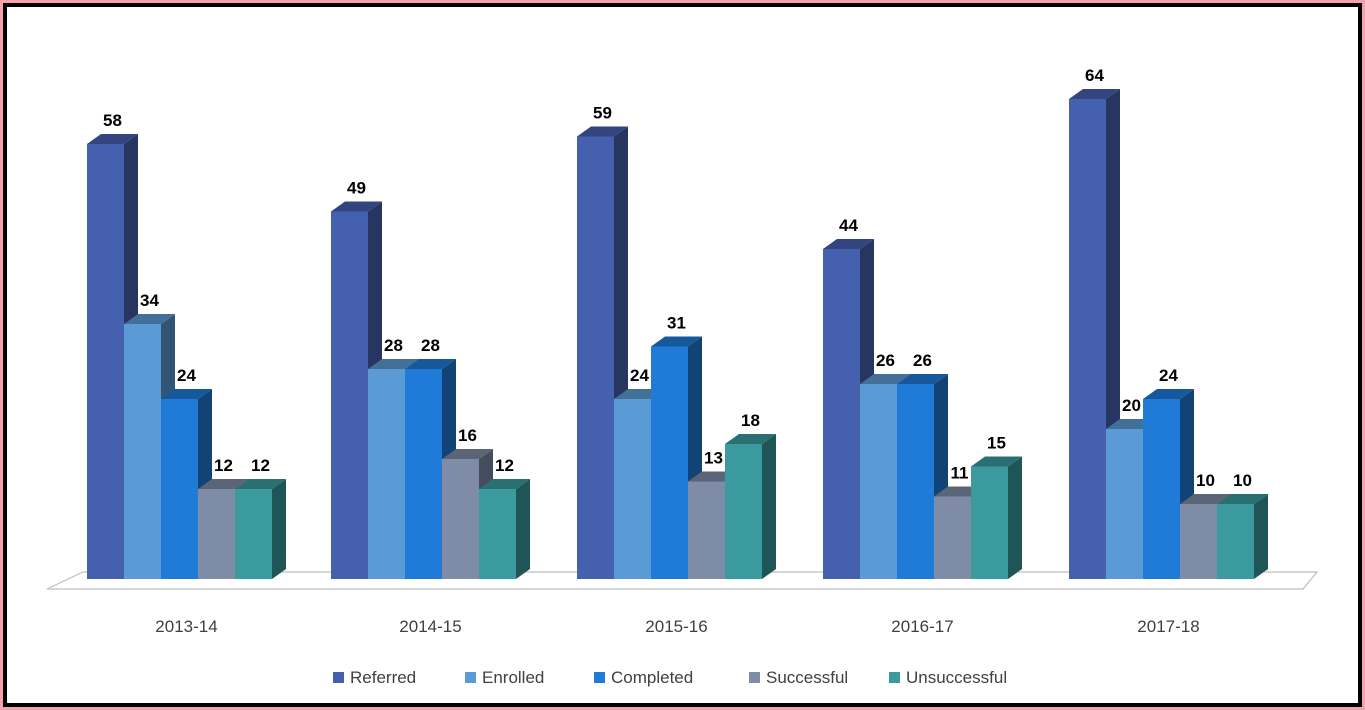 The width and height of the screenshot is (1365, 710). I want to click on bar-2013-14-unsuccessful, so click(260, 529).